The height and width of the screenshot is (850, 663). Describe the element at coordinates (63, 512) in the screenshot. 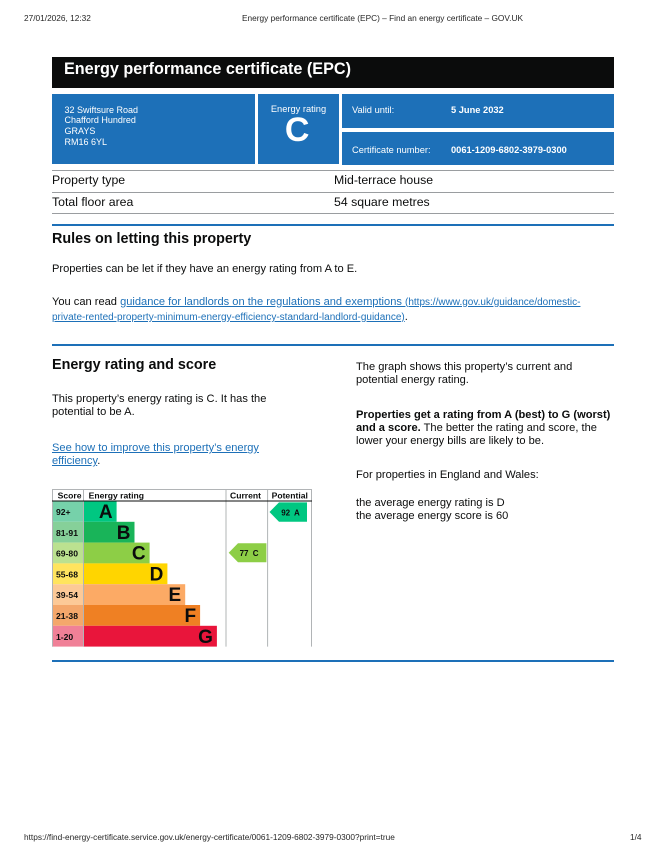

I see `svg-text: 92+` at that location.